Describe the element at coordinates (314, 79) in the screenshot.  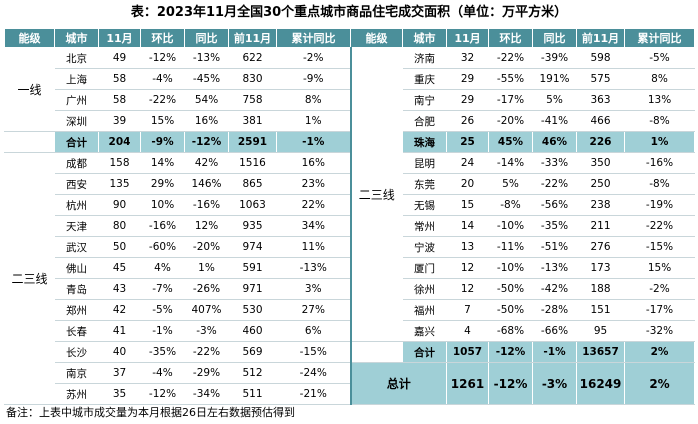
I see `value-cell: -9%` at that location.